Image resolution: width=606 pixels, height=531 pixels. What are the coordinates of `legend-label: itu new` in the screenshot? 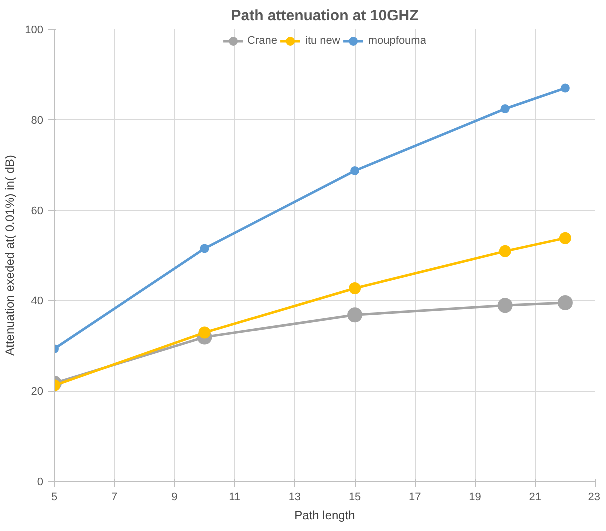 It's located at (323, 41).